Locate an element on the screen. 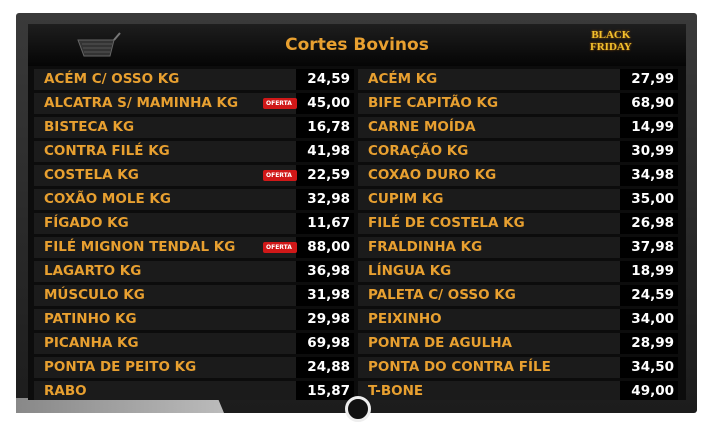 This screenshot has height=430, width=713. menu-item: ALCATRA S/ MAMINHA KG 45,00 OFERTA is located at coordinates (194, 103).